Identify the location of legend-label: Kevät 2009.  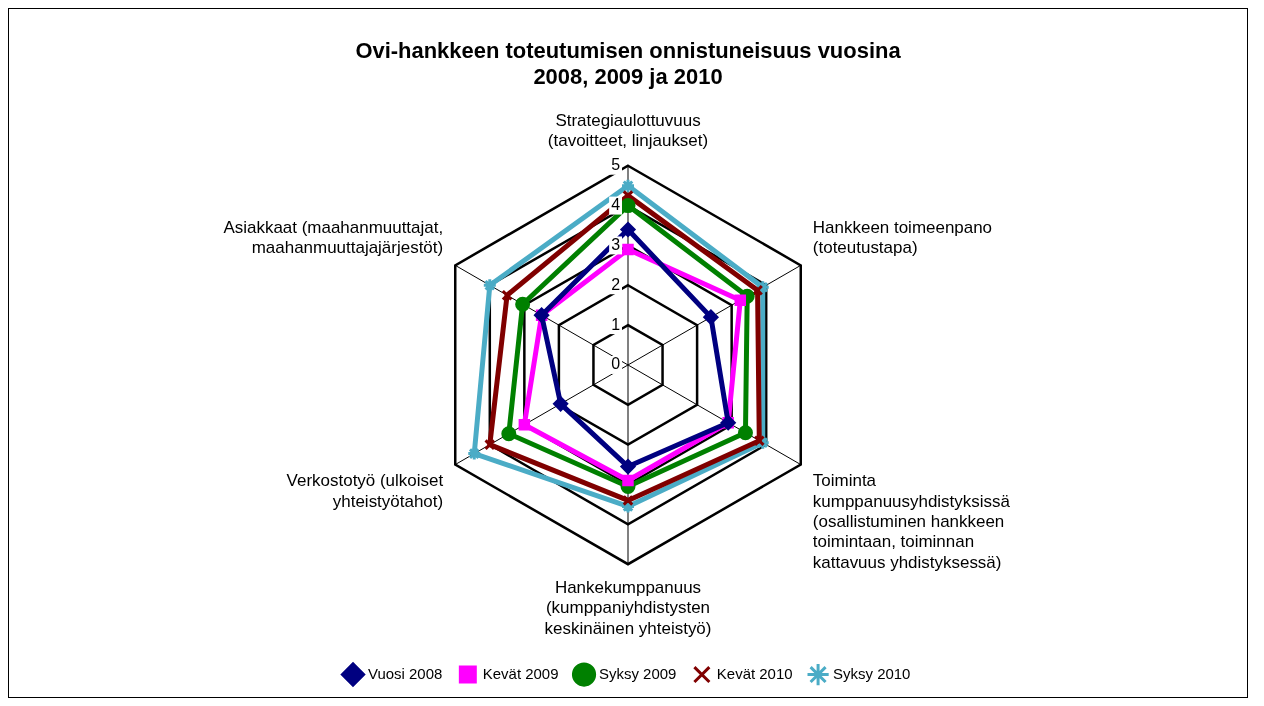
(520, 673).